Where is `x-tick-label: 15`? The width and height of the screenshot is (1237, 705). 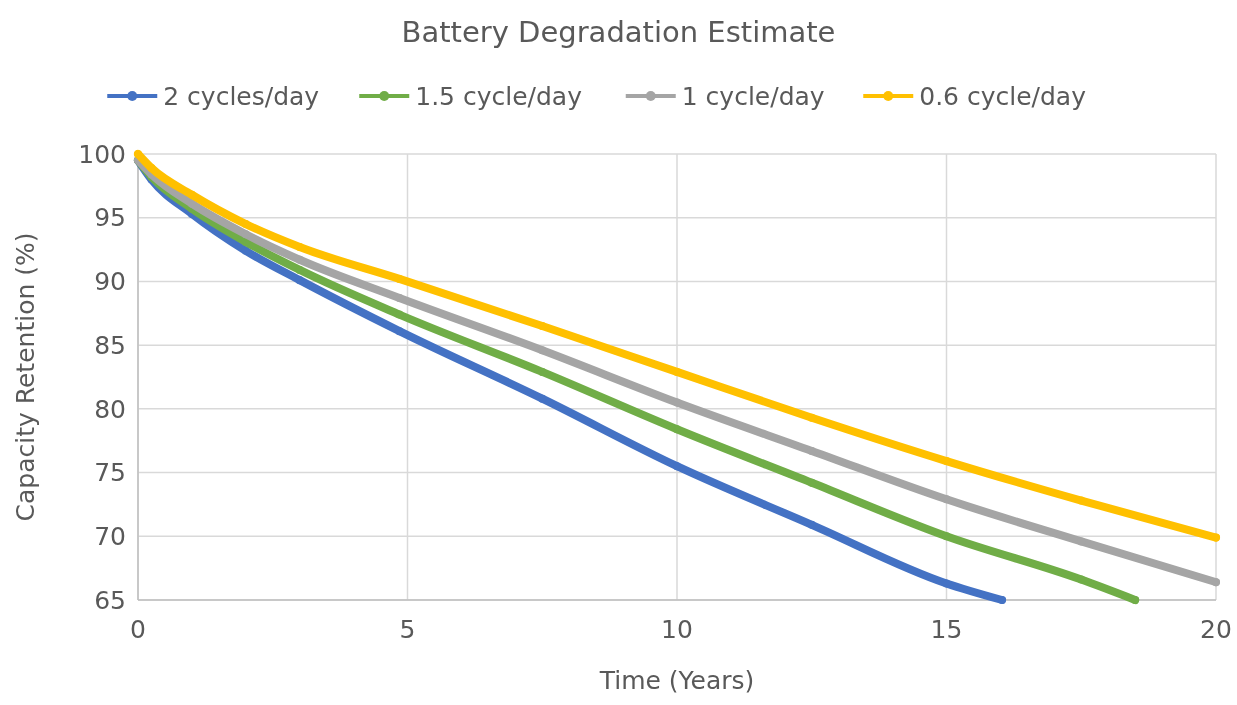 x-tick-label: 15 is located at coordinates (946, 629).